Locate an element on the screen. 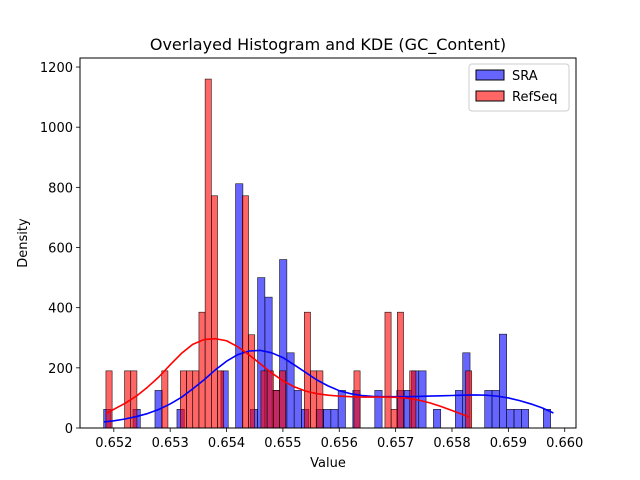  x-axis-label: Value is located at coordinates (328, 463).